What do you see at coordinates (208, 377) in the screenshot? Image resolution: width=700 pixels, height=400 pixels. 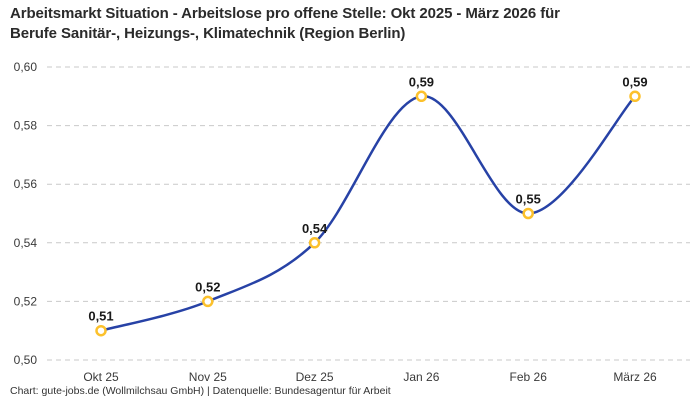 I see `x-tick-label: Nov 25` at bounding box center [208, 377].